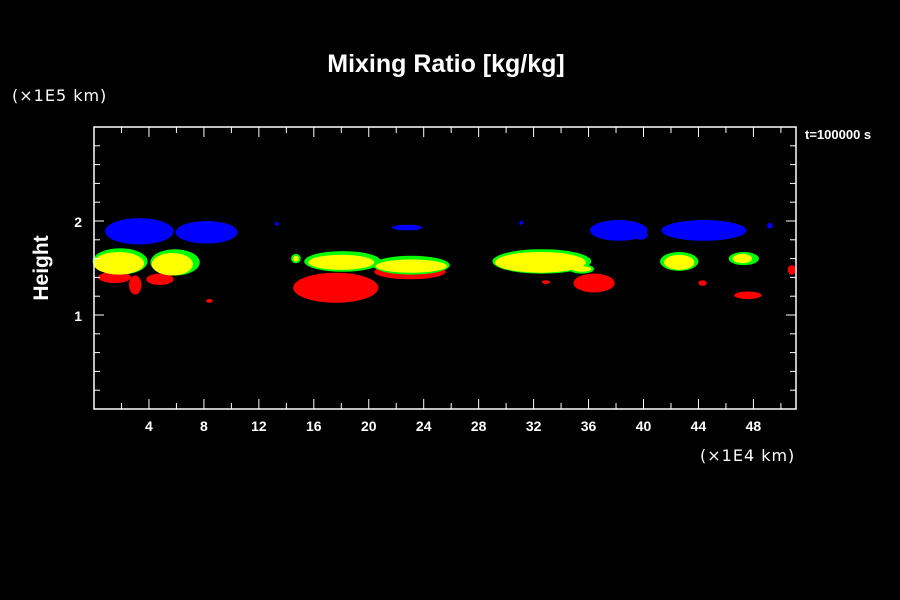 This screenshot has width=900, height=600. I want to click on x-tick-label: 20, so click(369, 426).